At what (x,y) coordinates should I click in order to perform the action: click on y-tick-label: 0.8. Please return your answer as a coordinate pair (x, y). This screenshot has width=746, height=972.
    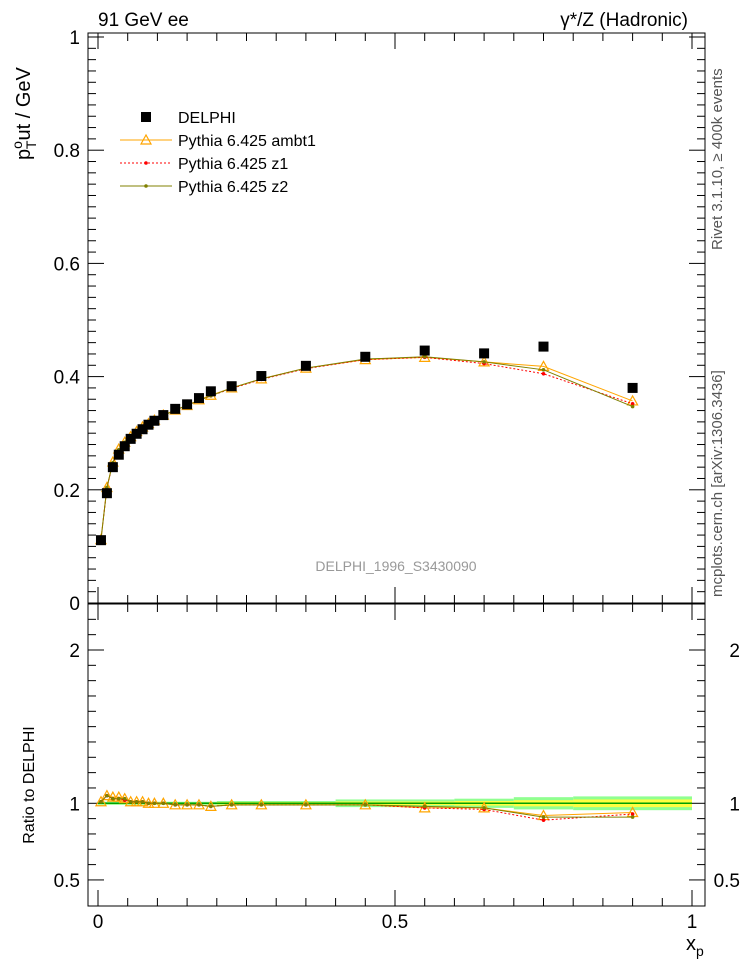
    Looking at the image, I should click on (67, 151).